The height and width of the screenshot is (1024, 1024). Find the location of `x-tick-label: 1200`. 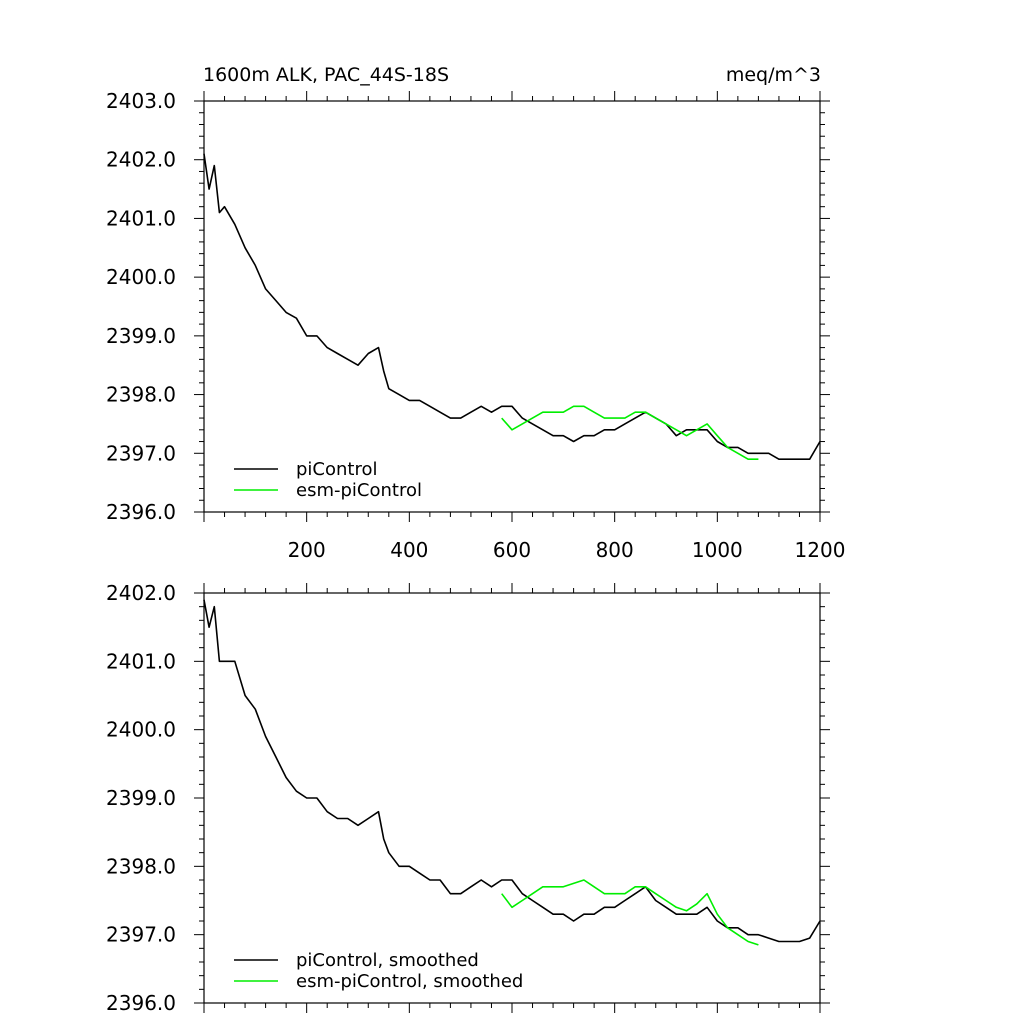

x-tick-label: 1200 is located at coordinates (820, 550).